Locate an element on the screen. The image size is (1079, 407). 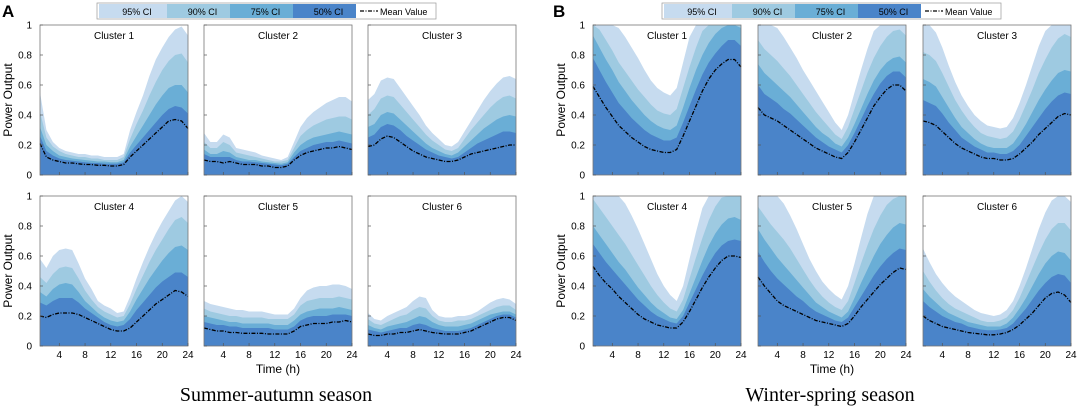
legend-label: 50% CI is located at coordinates (329, 12).